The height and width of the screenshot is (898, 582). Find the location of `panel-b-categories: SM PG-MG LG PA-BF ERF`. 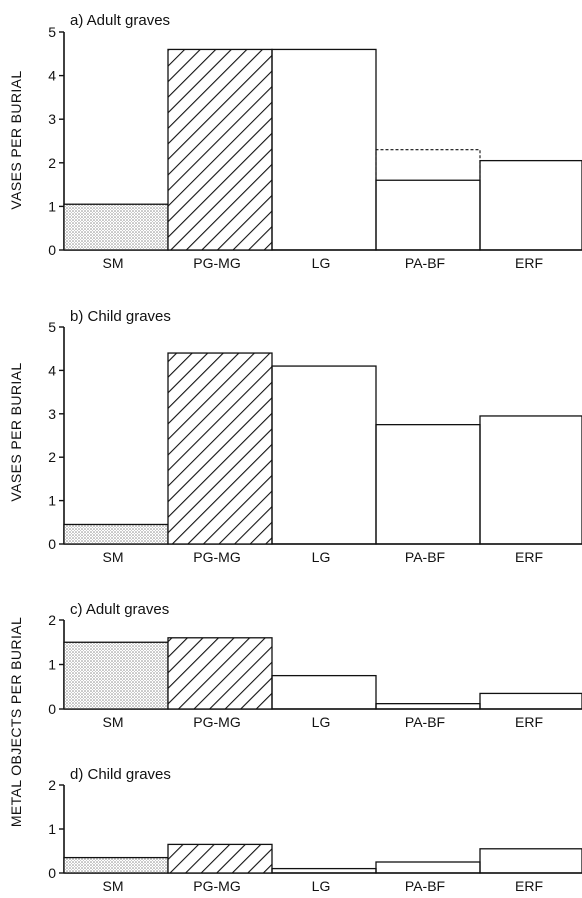

panel-b-categories: SM PG-MG LG PA-BF ERF is located at coordinates (323, 557).